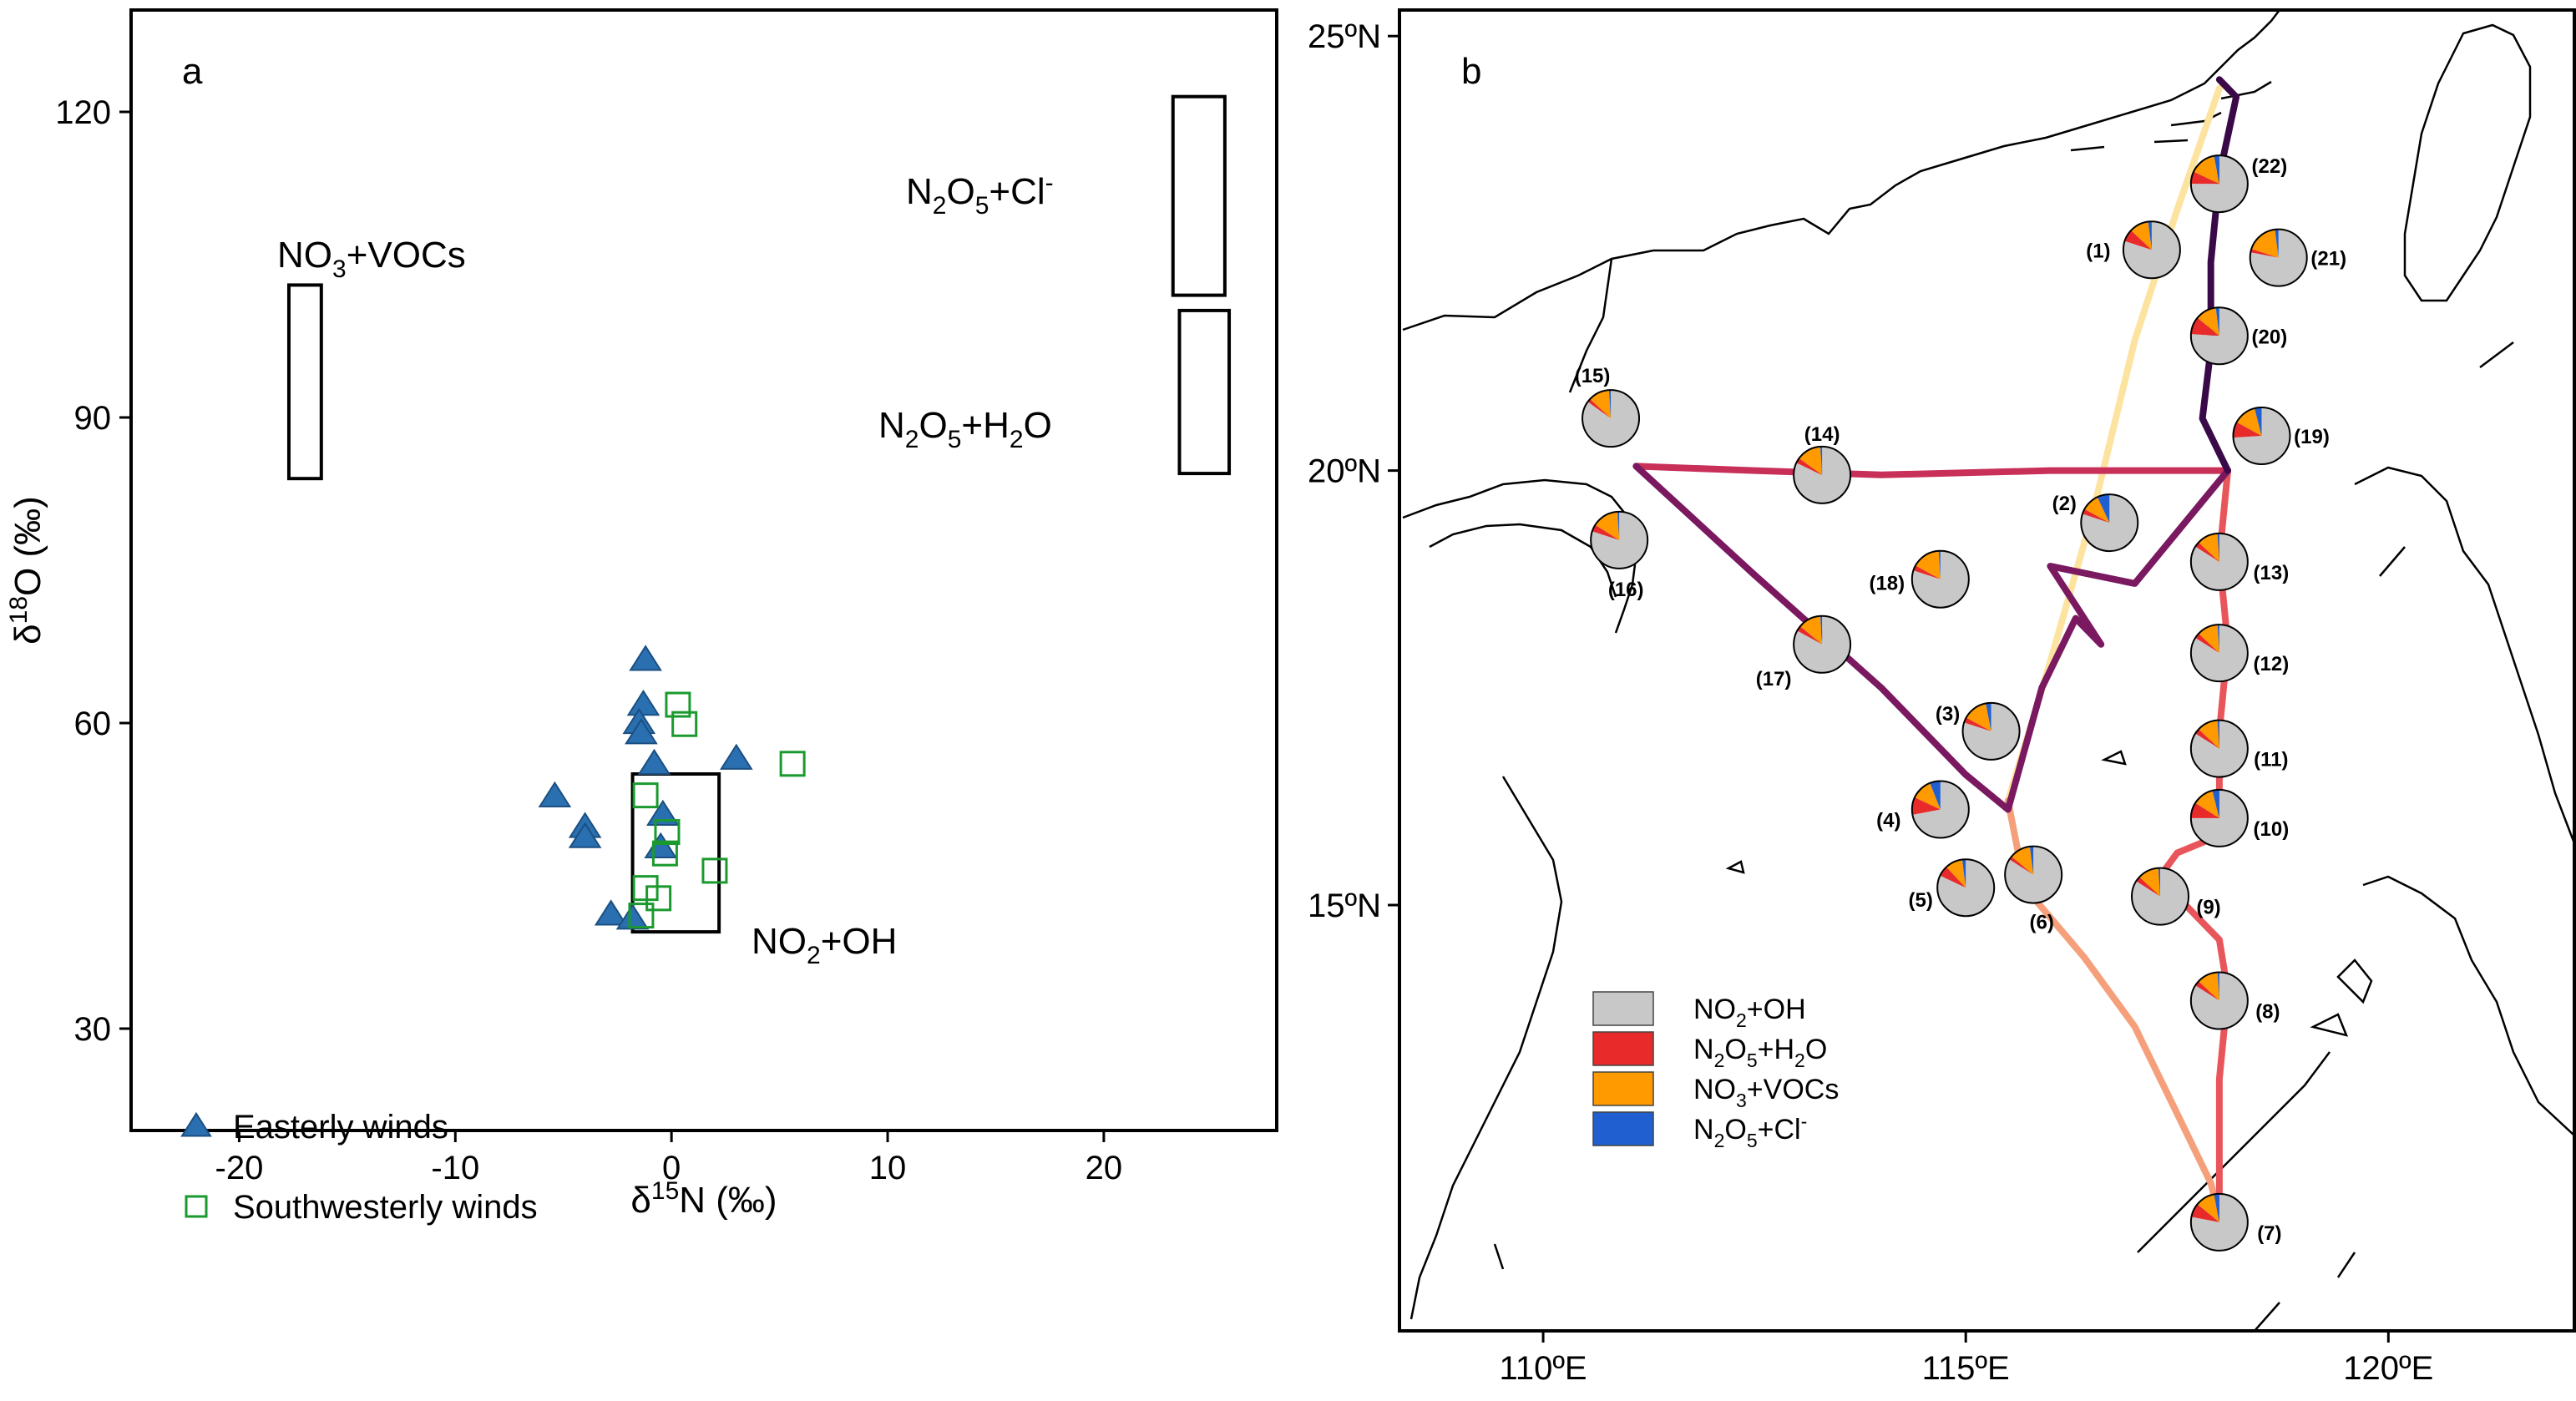 Image resolution: width=2576 pixels, height=1401 pixels. I want to click on panel-a-label: a, so click(192, 71).